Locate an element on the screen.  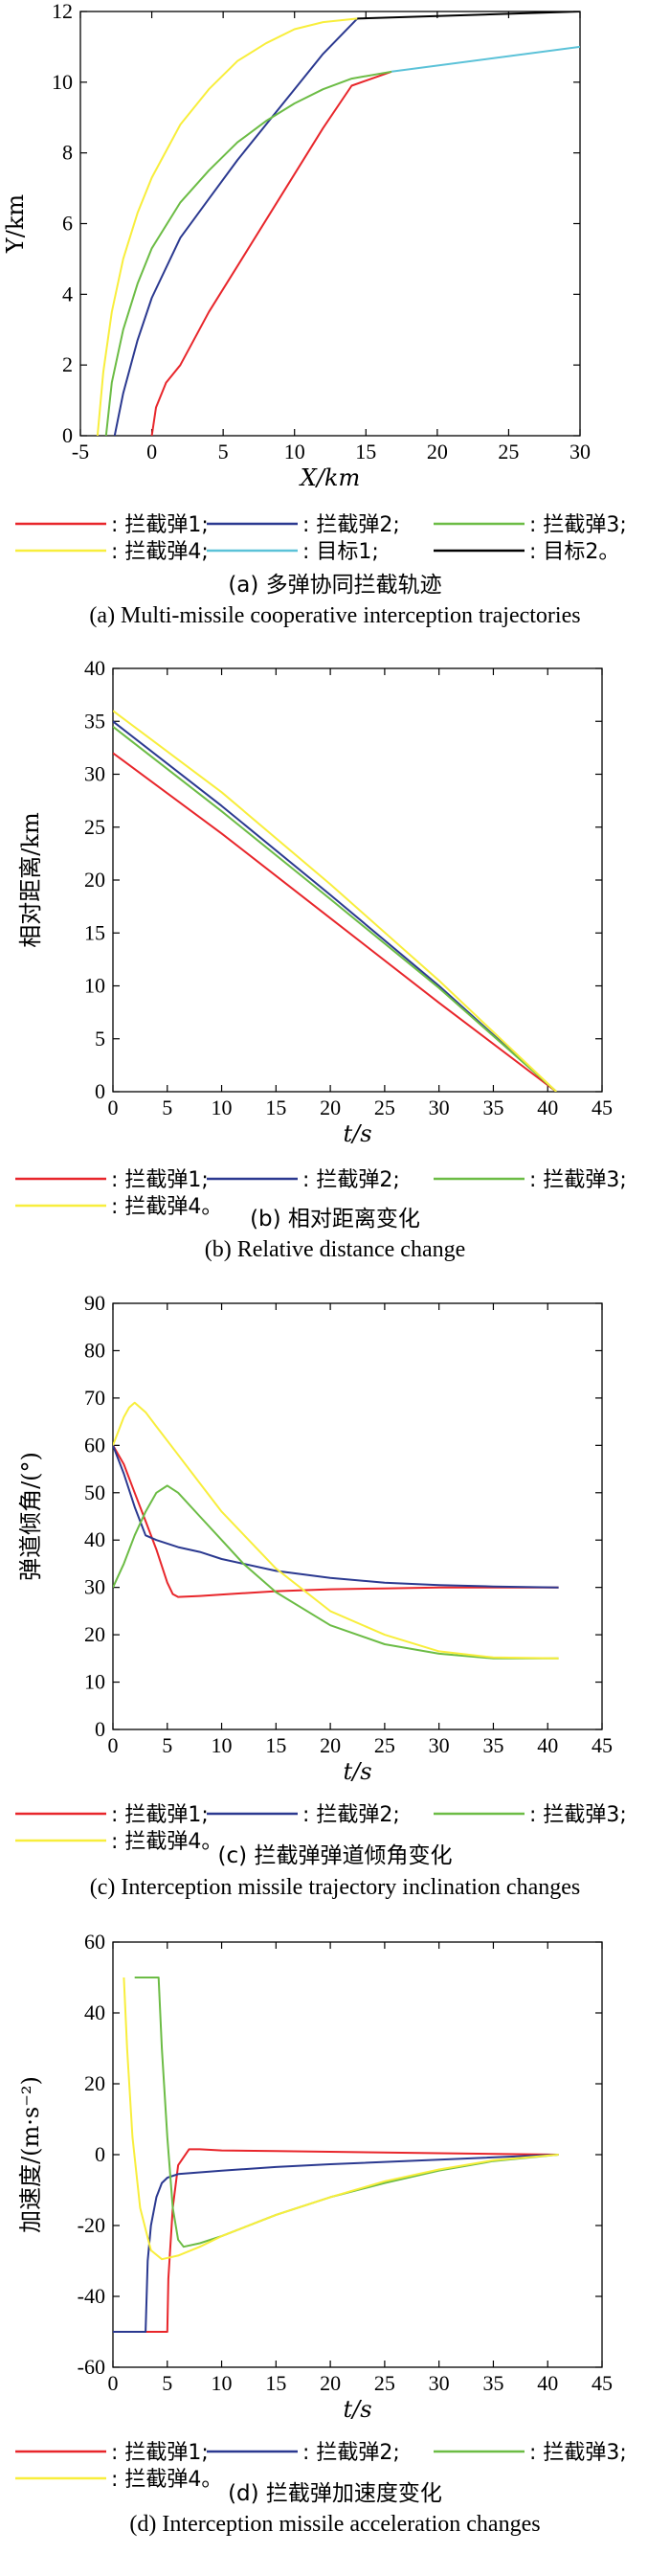
y-tick-label: 15 is located at coordinates (94, 932).